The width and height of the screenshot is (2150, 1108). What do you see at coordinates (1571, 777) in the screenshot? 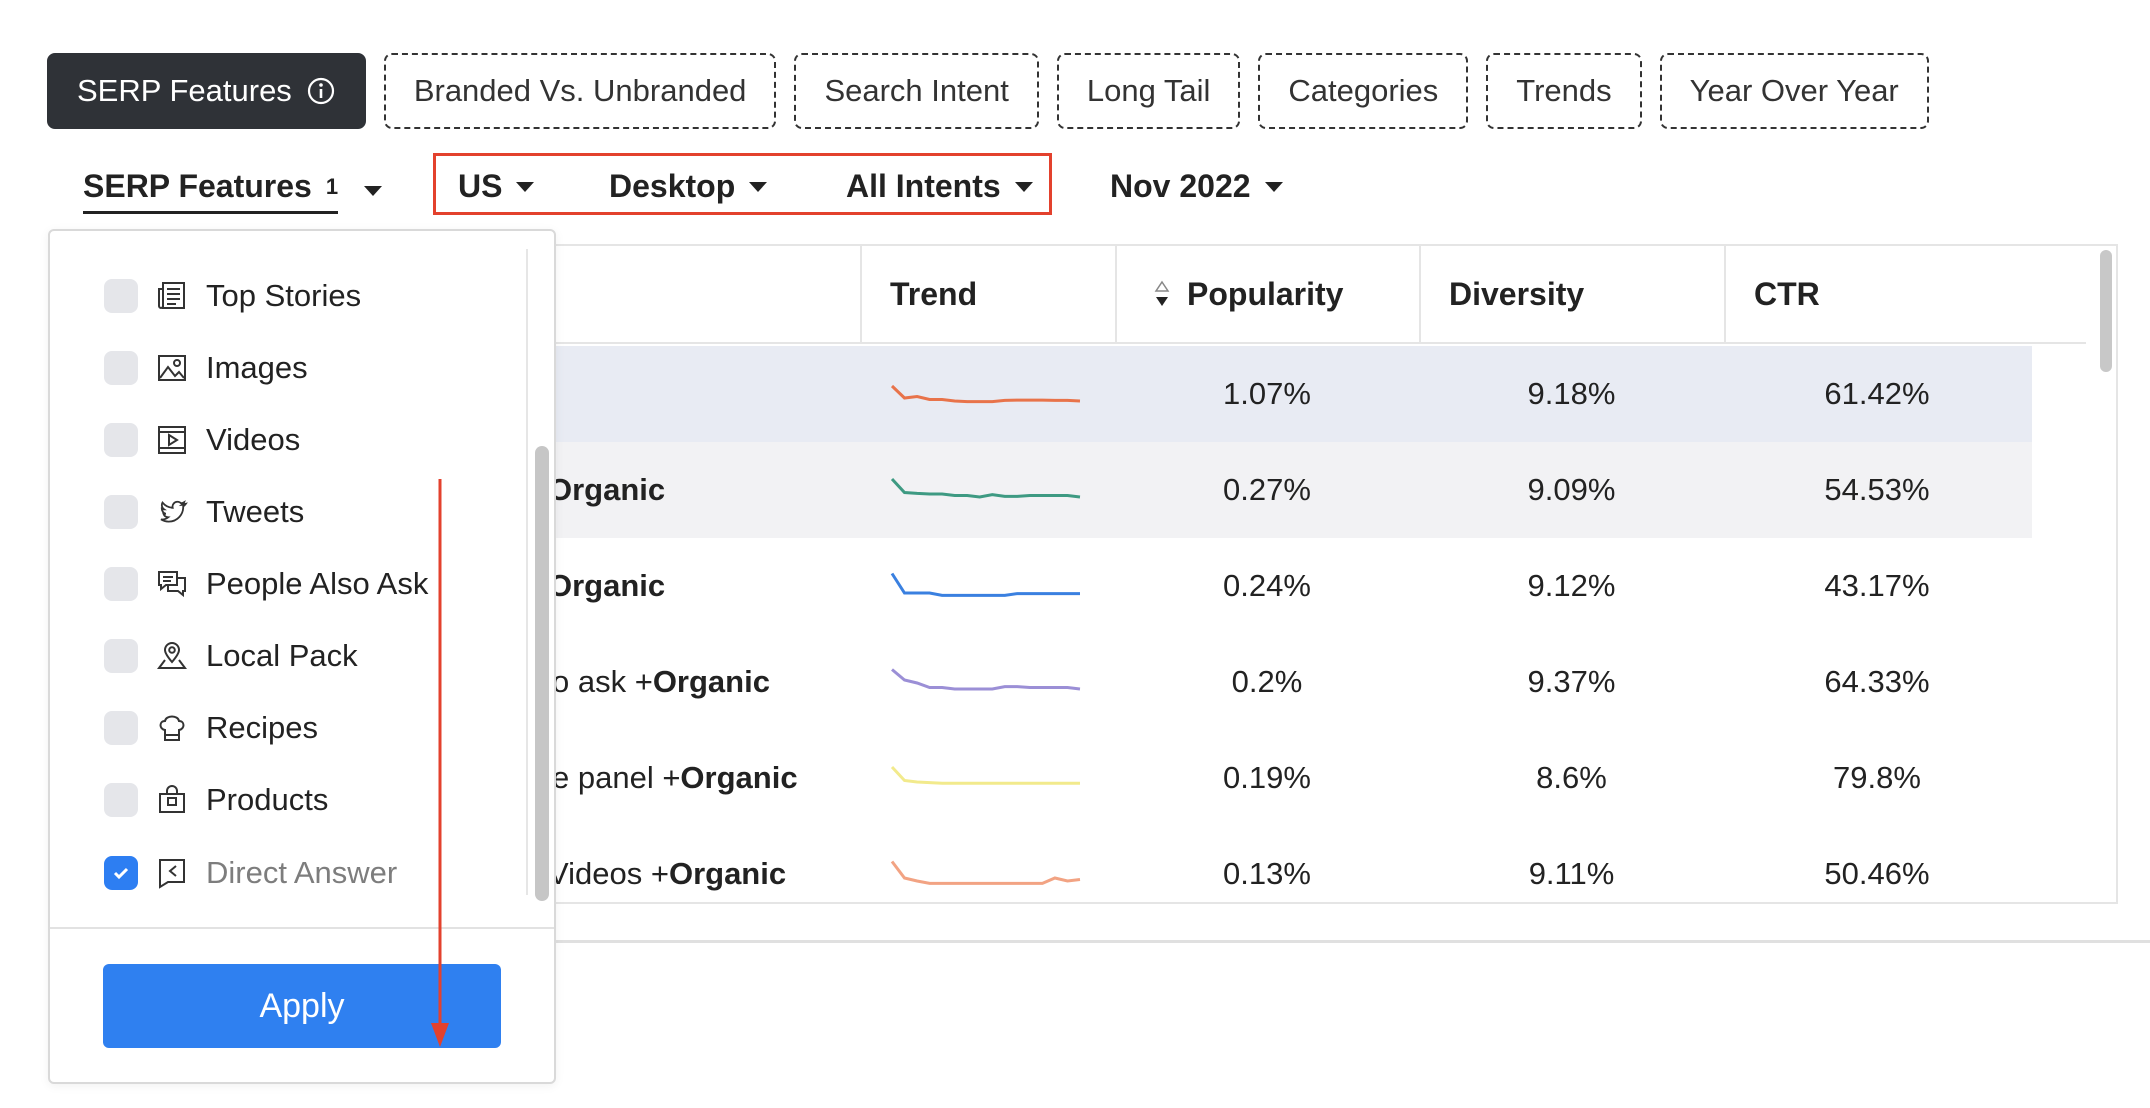
I see `diversity-cell: 8.6%` at bounding box center [1571, 777].